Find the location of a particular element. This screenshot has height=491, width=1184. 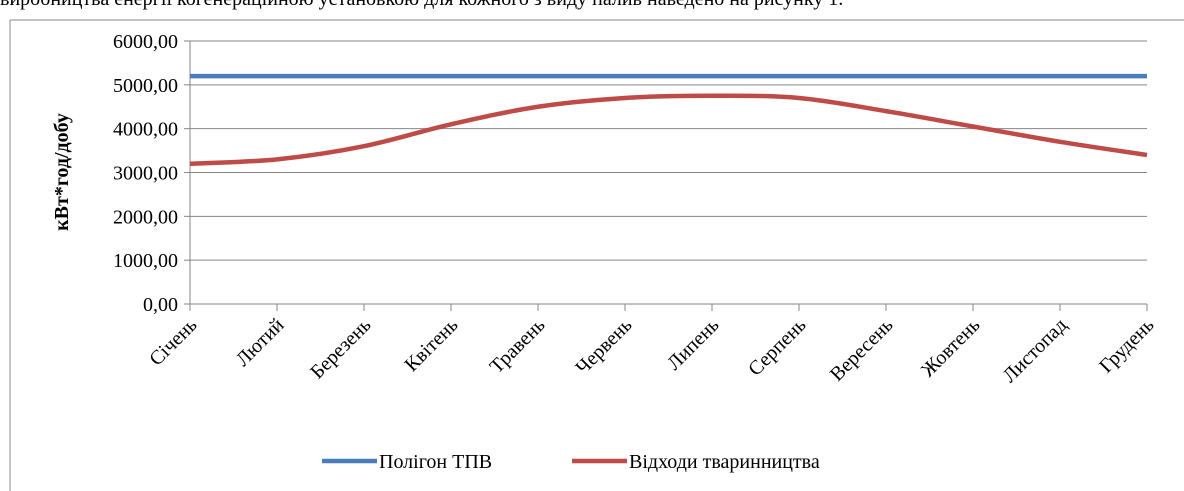

y-tick-label: 4000,00 is located at coordinates (145, 130).